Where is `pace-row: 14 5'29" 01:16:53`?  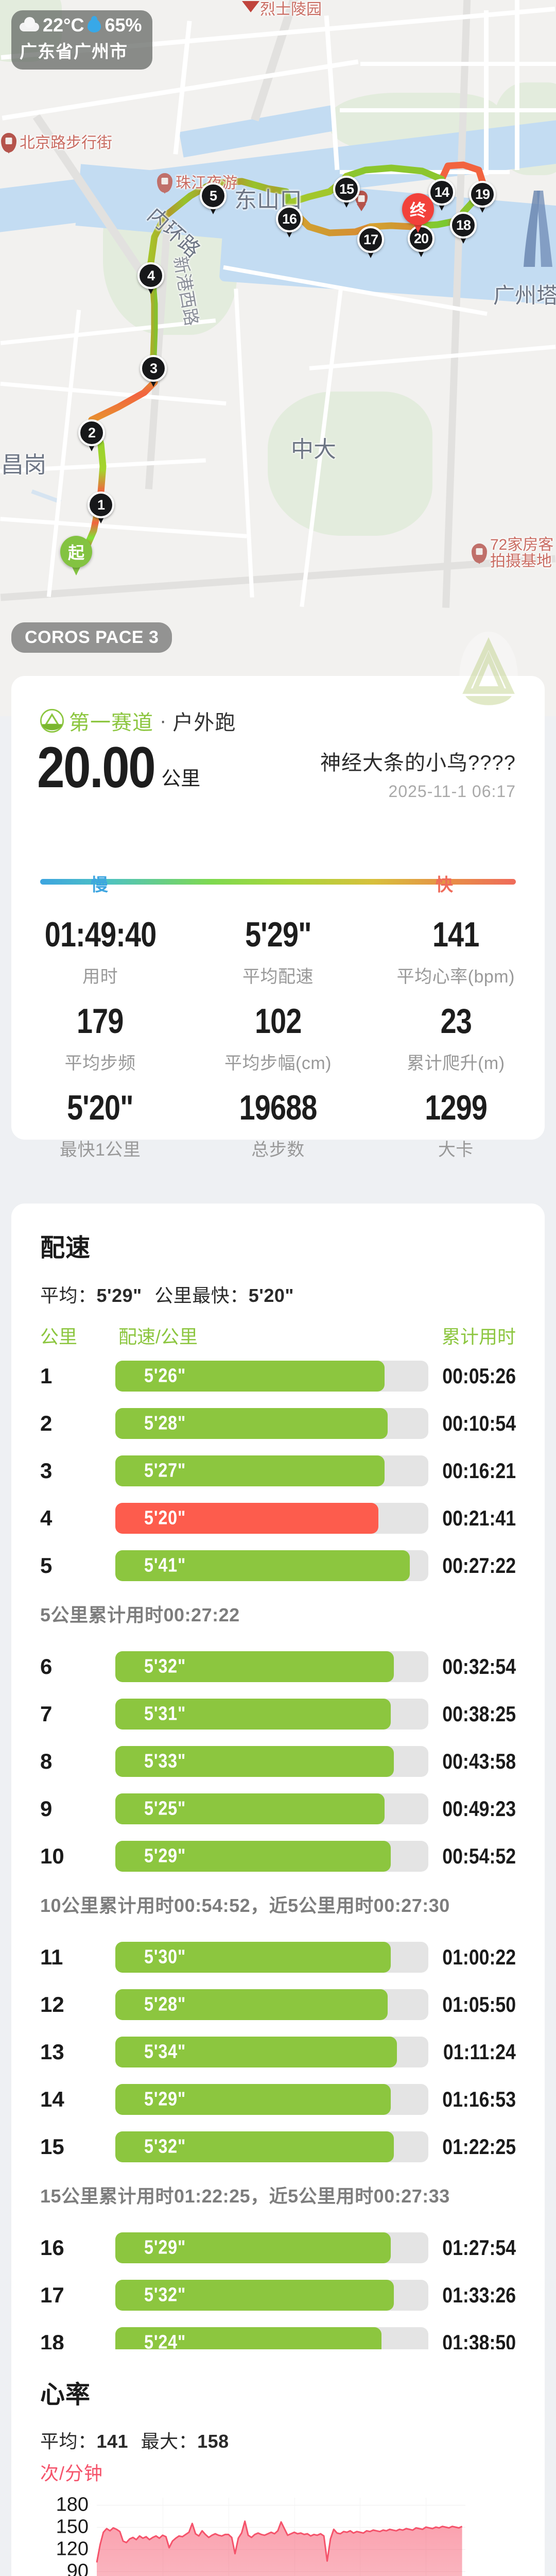 pace-row: 14 5'29" 01:16:53 is located at coordinates (278, 2099).